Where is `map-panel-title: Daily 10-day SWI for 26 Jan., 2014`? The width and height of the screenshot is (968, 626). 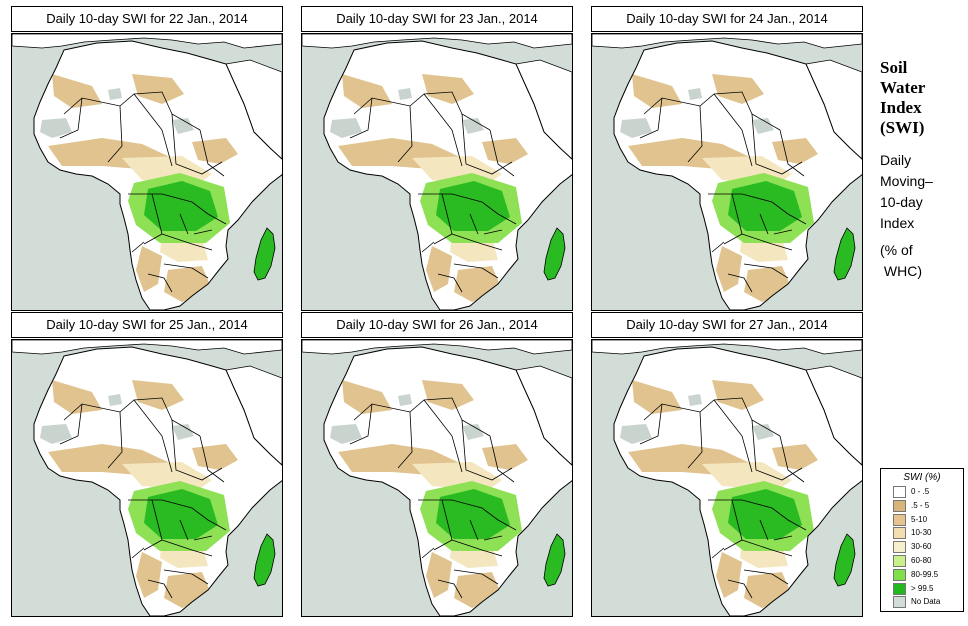
map-panel-title: Daily 10-day SWI for 26 Jan., 2014 is located at coordinates (437, 325).